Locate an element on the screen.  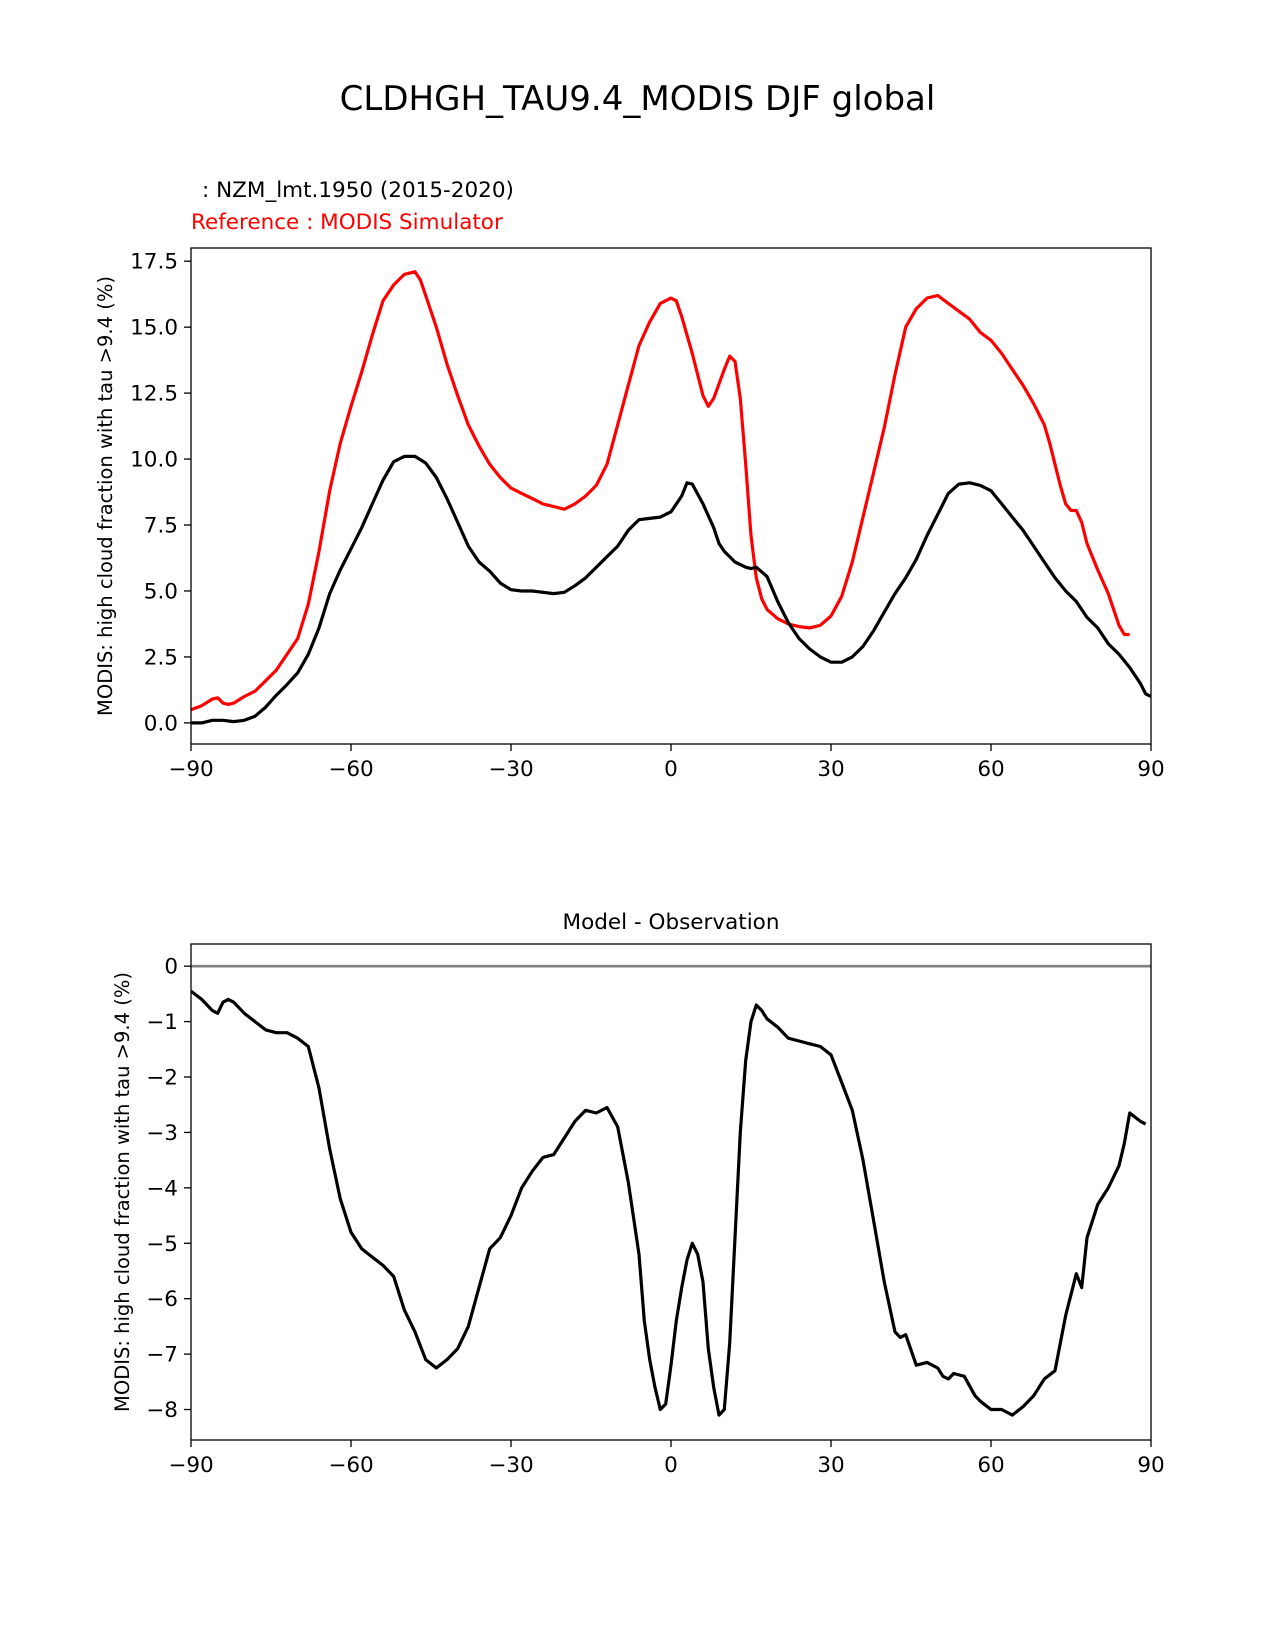
y-tick-label: −5 is located at coordinates (162, 1244).